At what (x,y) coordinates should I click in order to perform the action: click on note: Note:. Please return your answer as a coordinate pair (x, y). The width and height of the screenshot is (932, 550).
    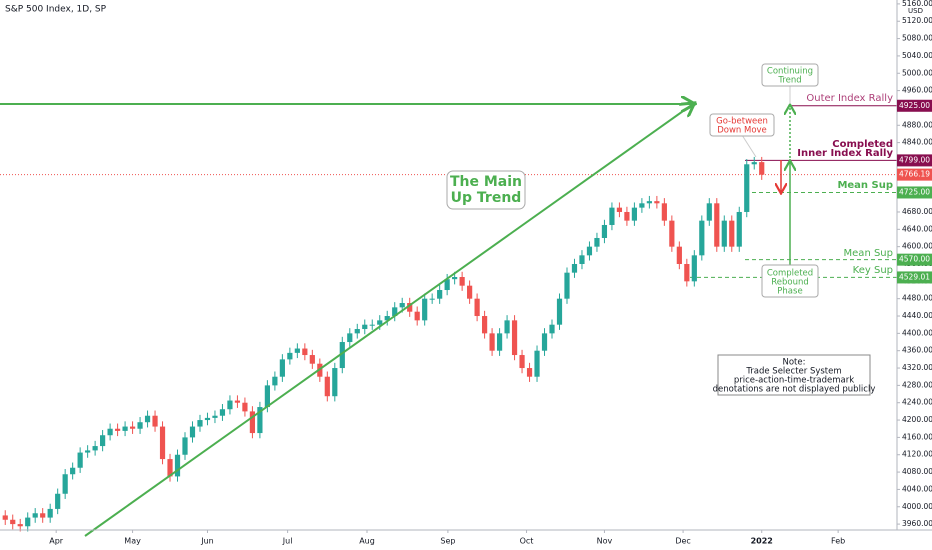
    Looking at the image, I should click on (794, 363).